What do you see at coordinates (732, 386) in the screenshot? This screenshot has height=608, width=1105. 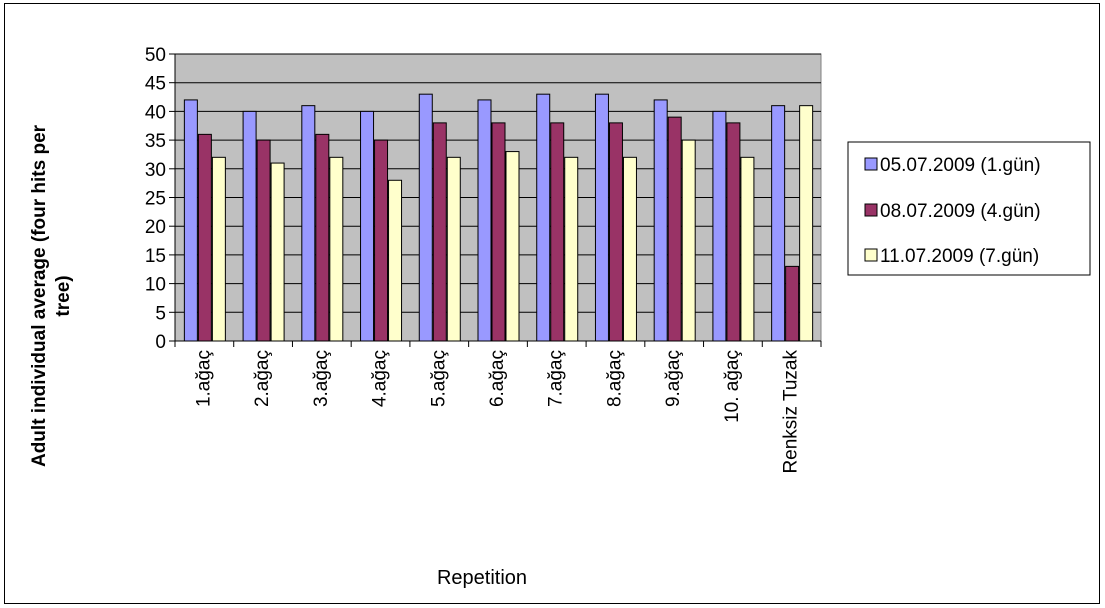 I see `x-tick-label: 10. ağaç` at bounding box center [732, 386].